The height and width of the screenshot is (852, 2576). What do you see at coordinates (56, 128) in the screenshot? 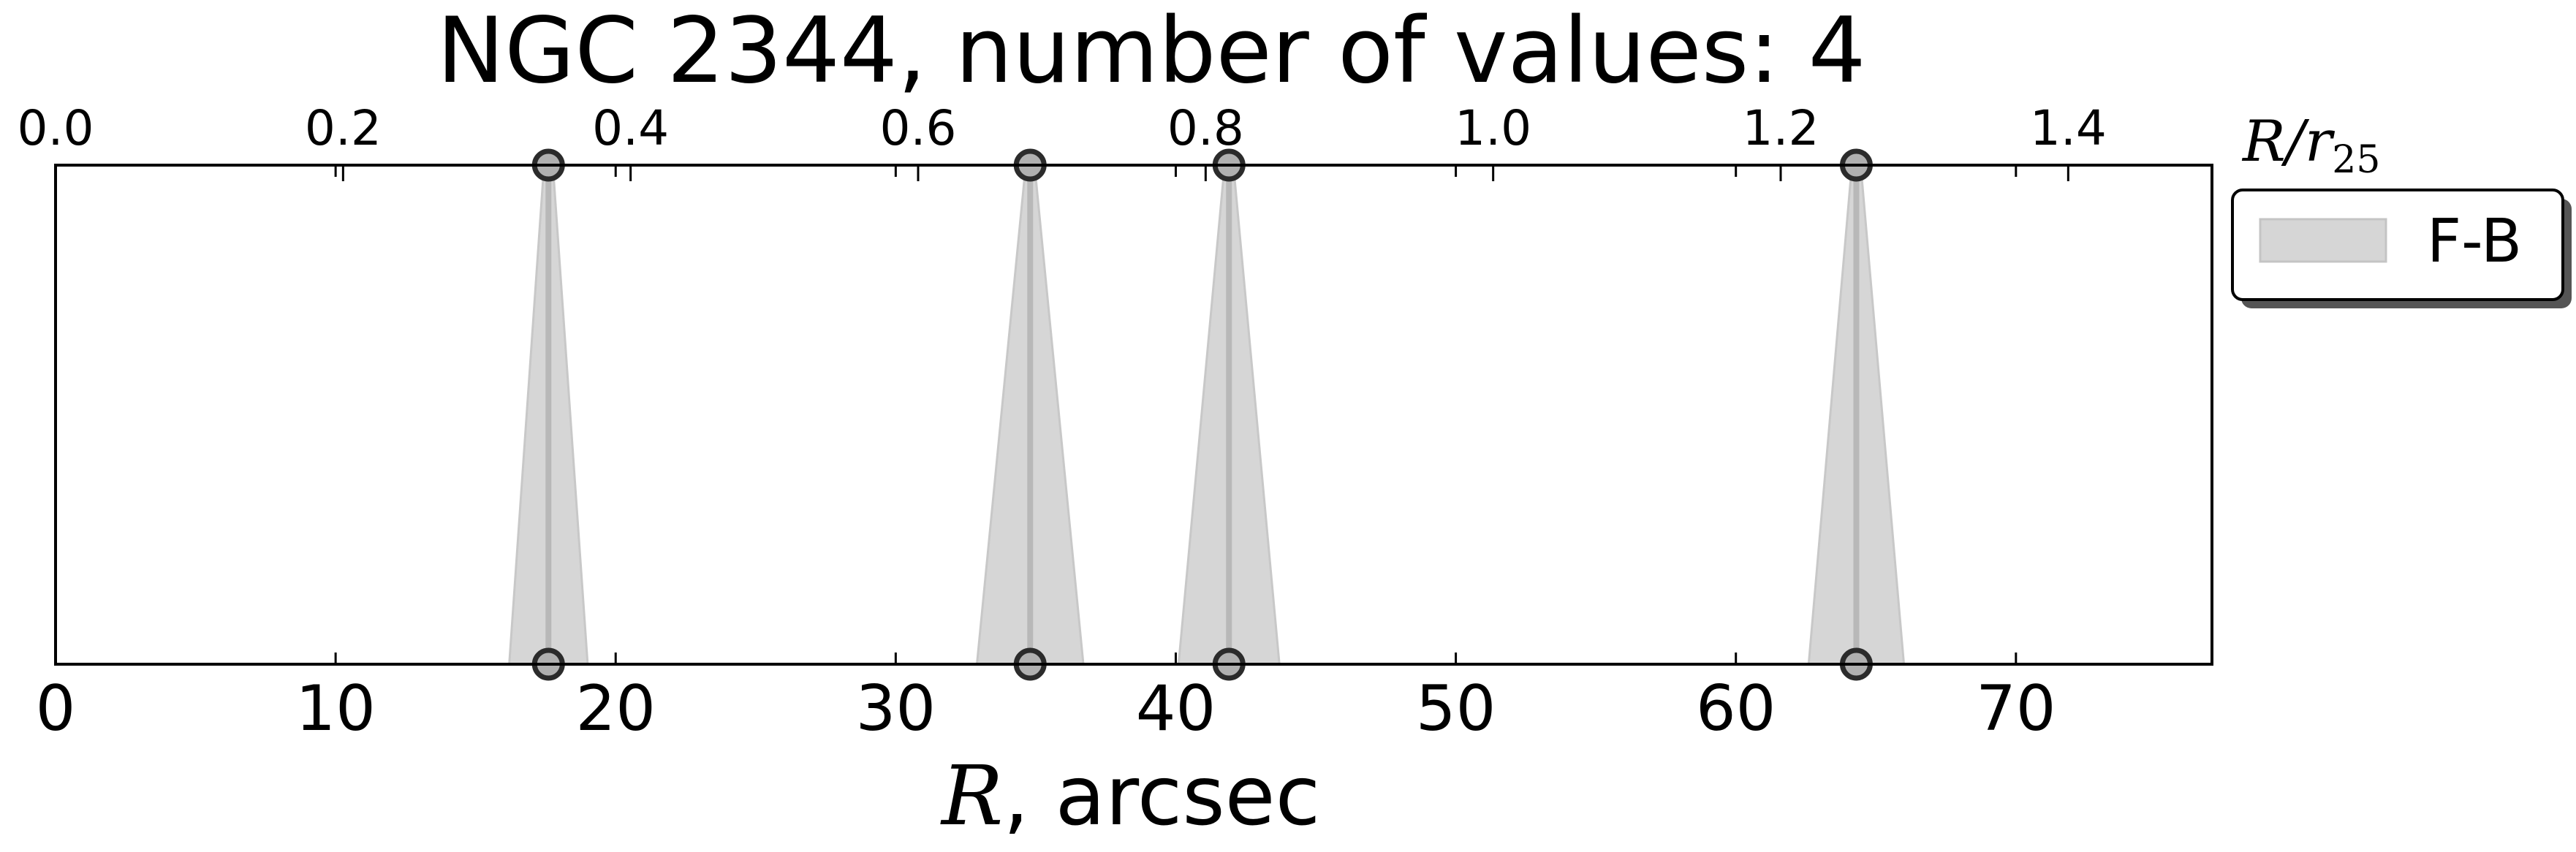
I see `top-tick-label: 0.0` at bounding box center [56, 128].